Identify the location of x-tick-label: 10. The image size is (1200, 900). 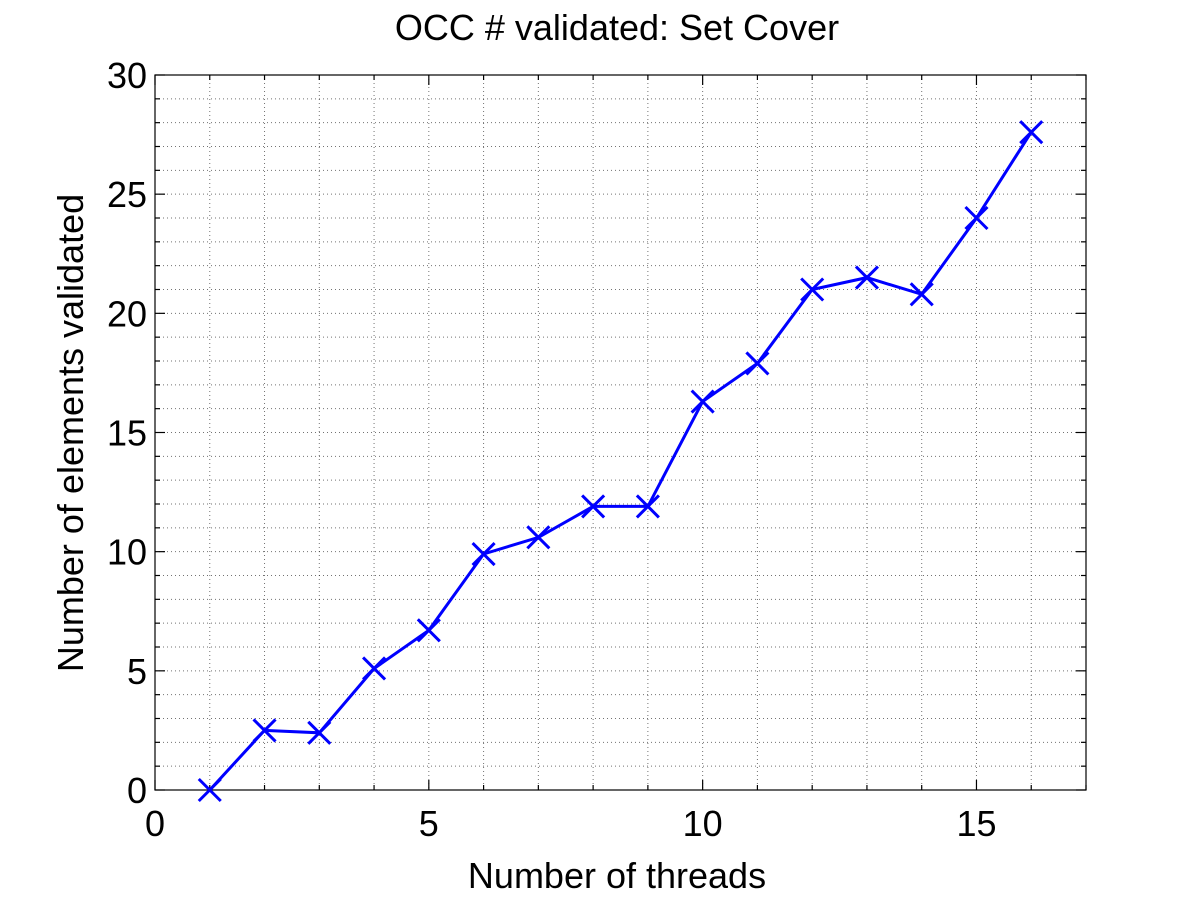
(703, 823).